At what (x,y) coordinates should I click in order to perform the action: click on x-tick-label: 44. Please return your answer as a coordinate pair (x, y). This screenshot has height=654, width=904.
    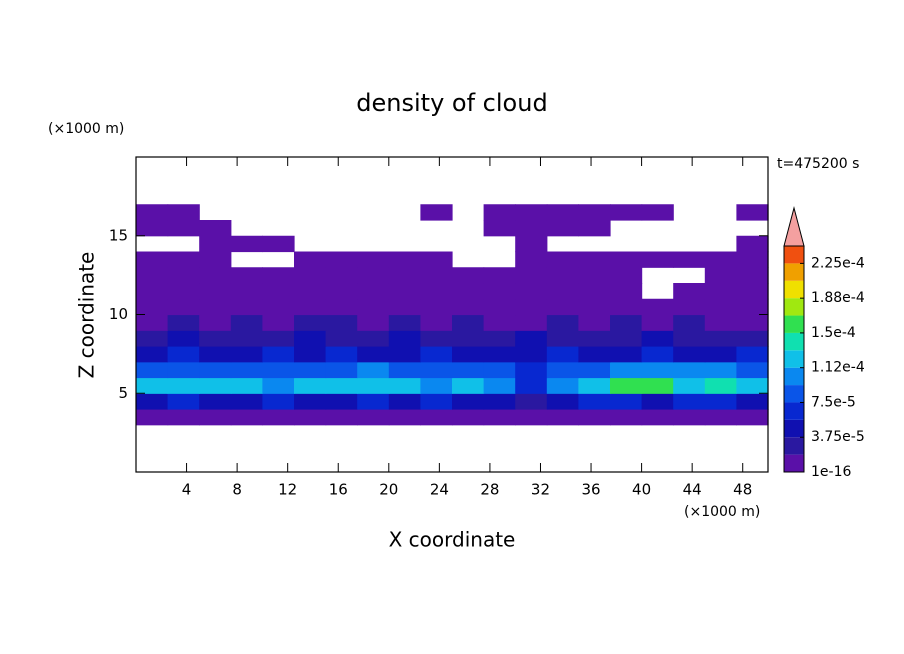
    Looking at the image, I should click on (692, 490).